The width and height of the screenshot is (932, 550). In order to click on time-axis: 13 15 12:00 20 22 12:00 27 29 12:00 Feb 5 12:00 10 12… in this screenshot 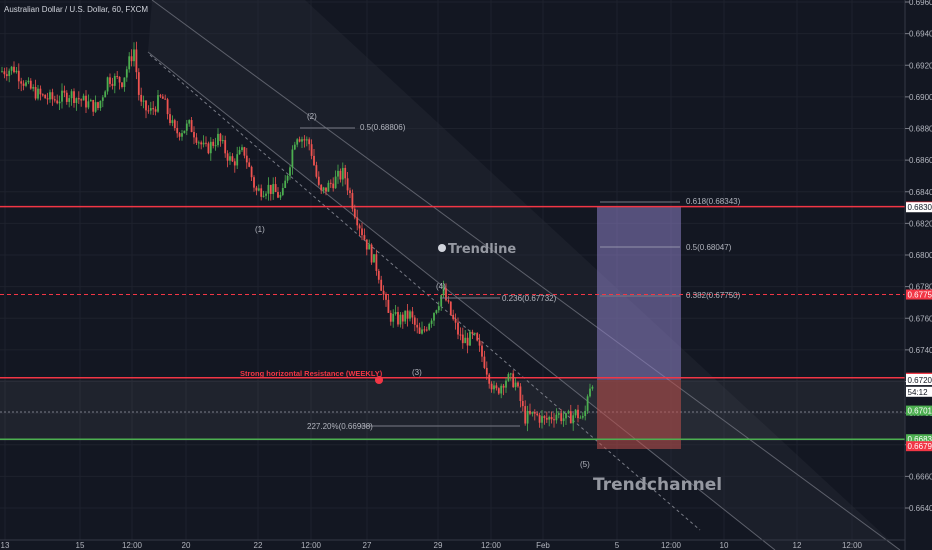, I will do `click(452, 544)`.